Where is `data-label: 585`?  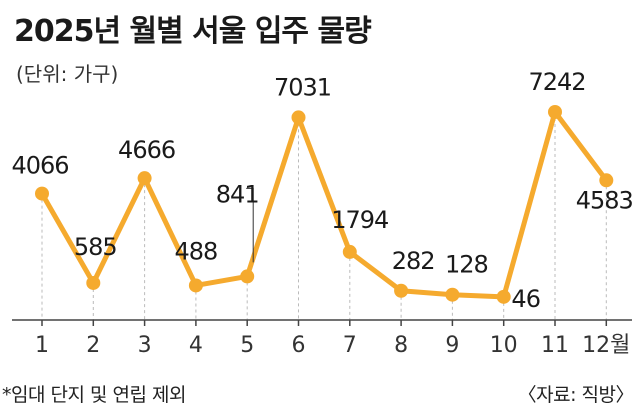 data-label: 585 is located at coordinates (95, 247).